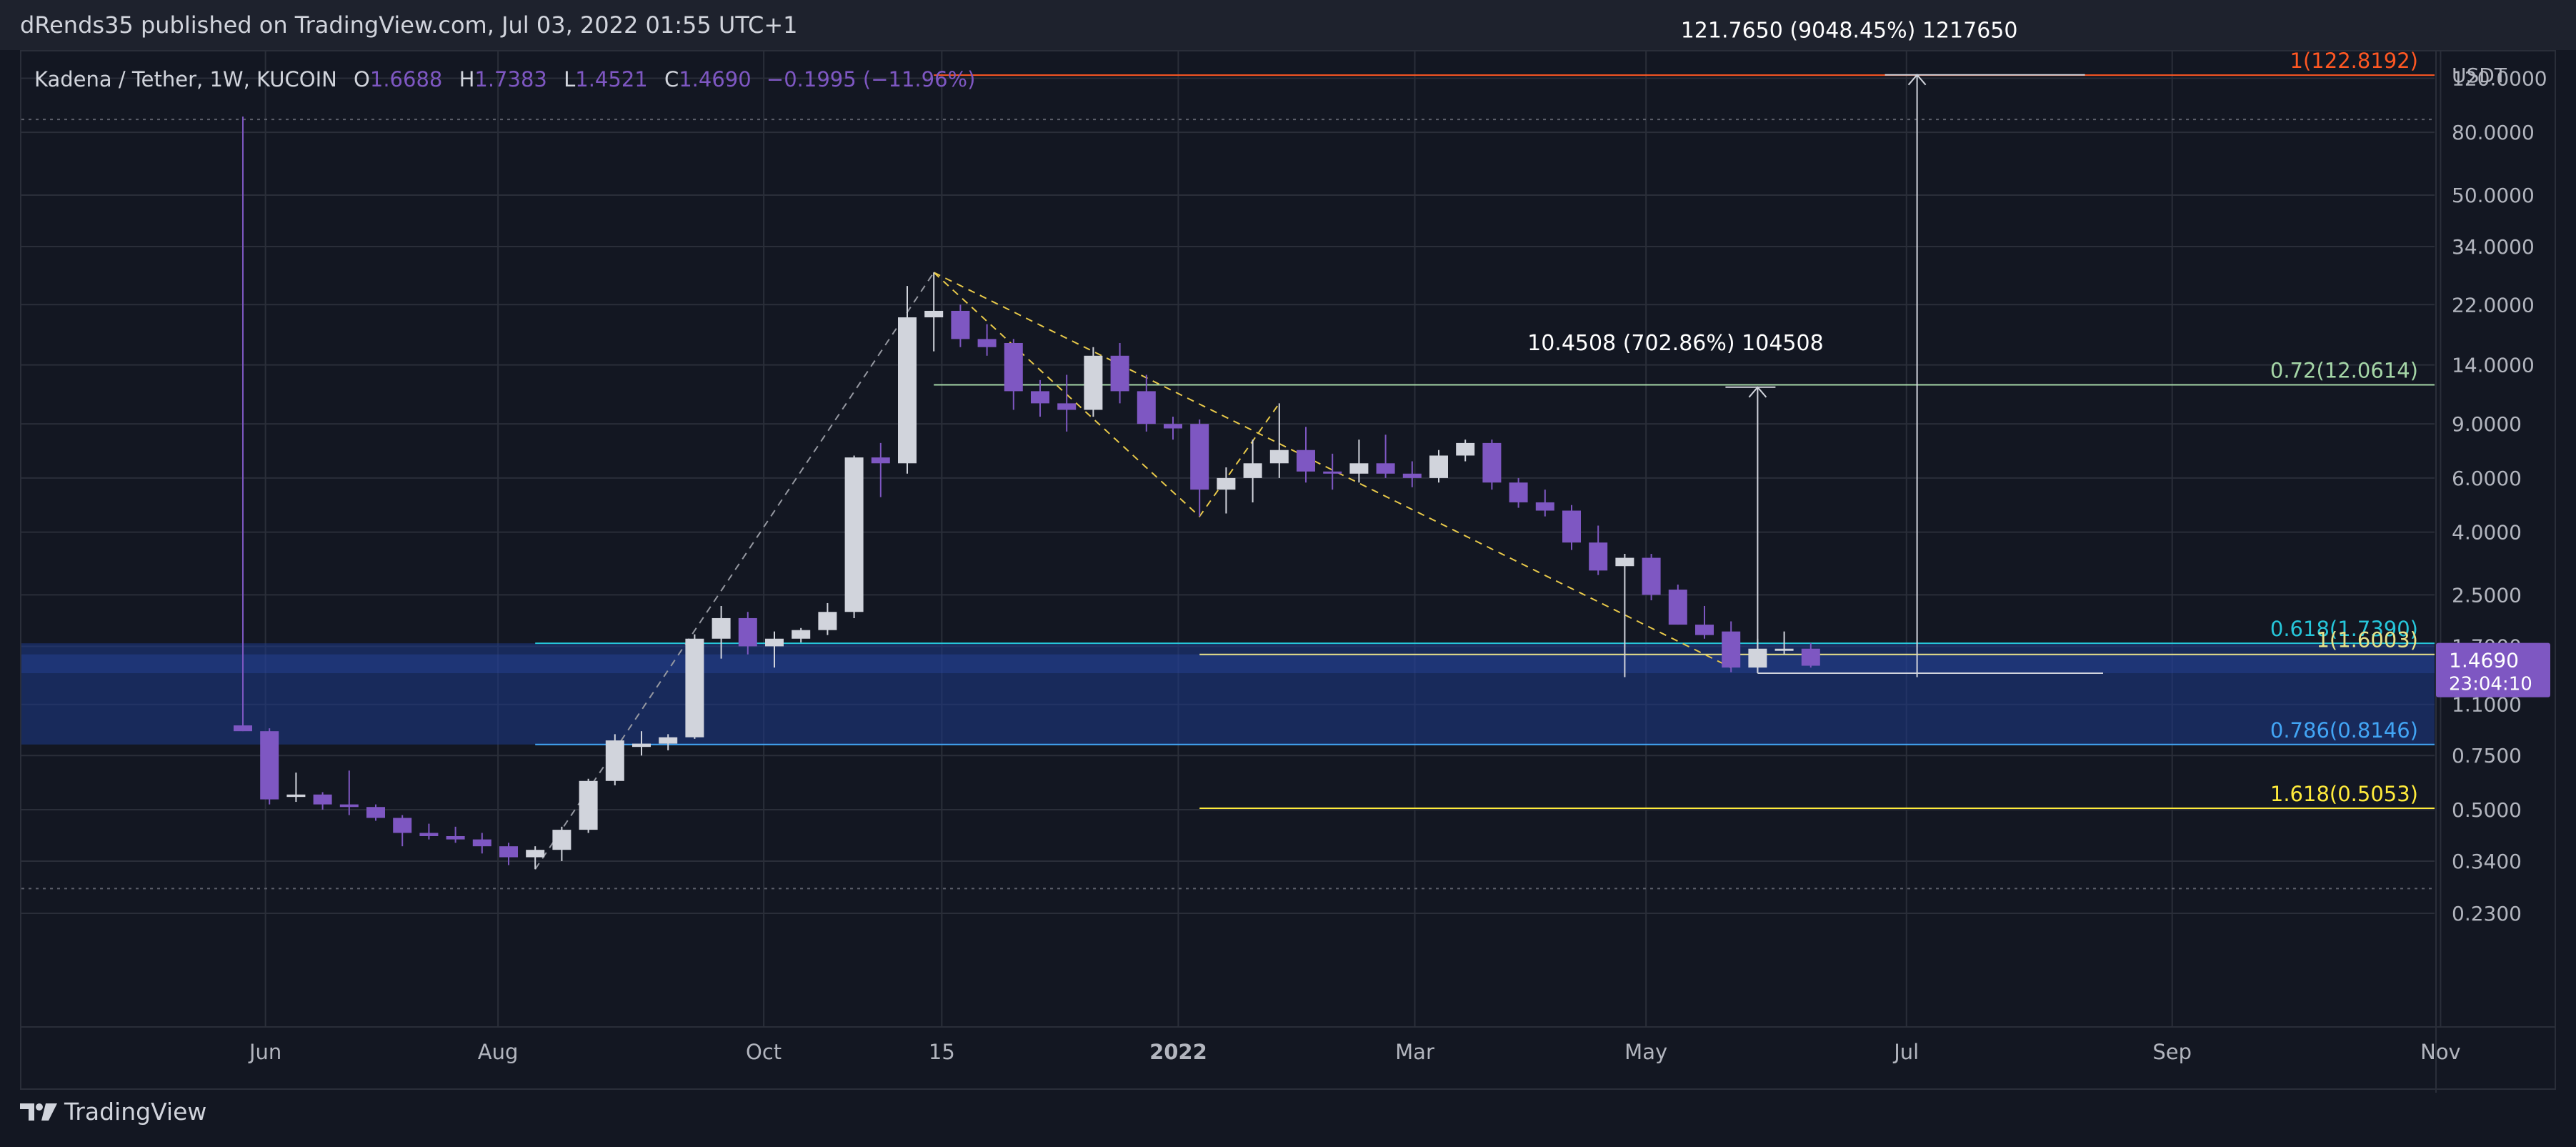  What do you see at coordinates (499, 1052) in the screenshot?
I see `x-tick-label: Aug` at bounding box center [499, 1052].